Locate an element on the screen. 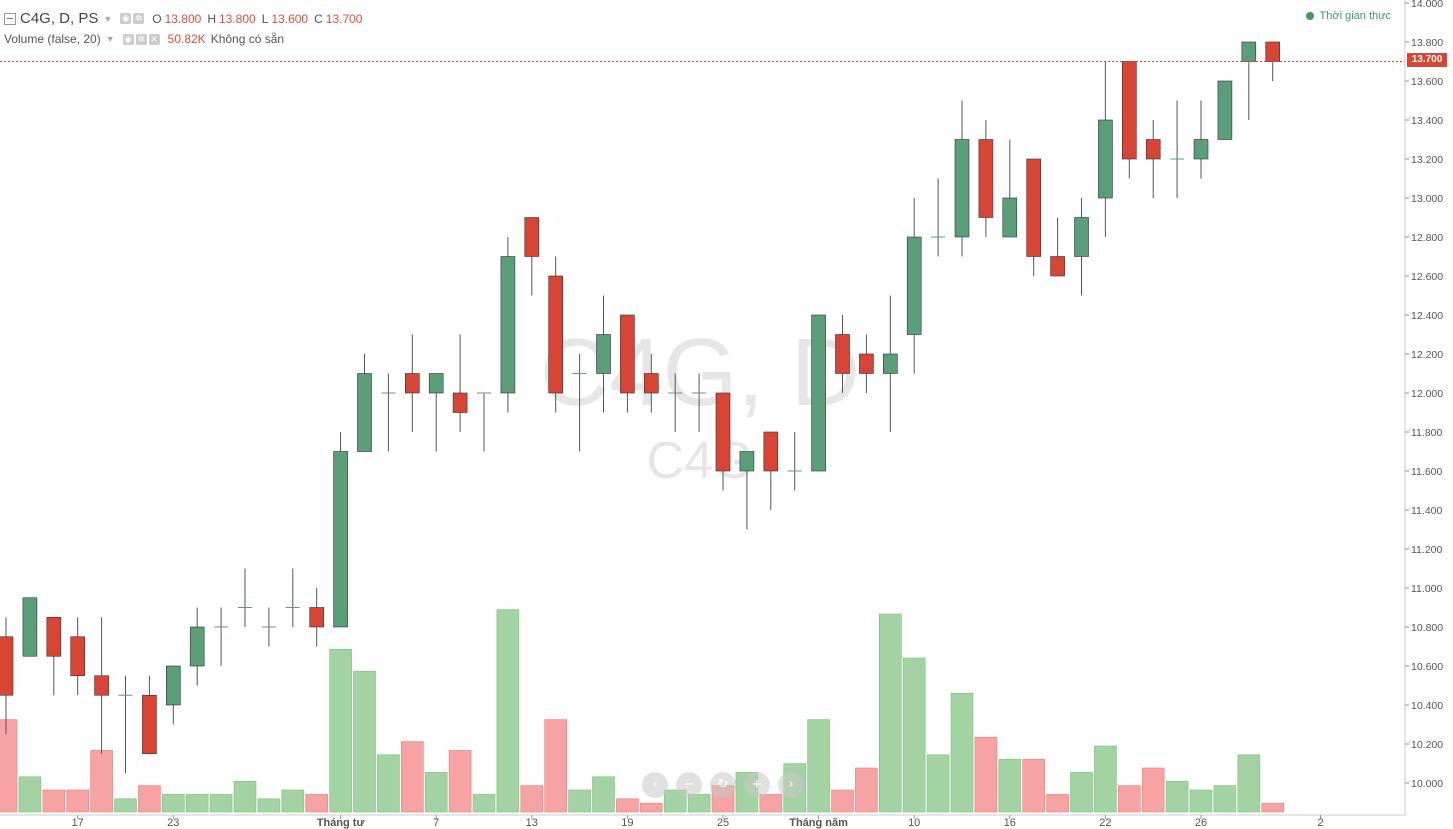  scroll-left-button: ‹ is located at coordinates (655, 785).